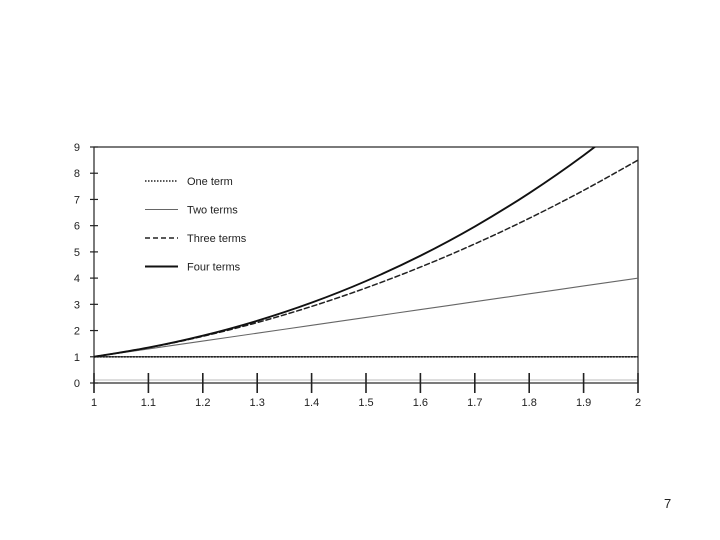 The width and height of the screenshot is (720, 540). I want to click on x-tick-label: 1.6, so click(420, 403).